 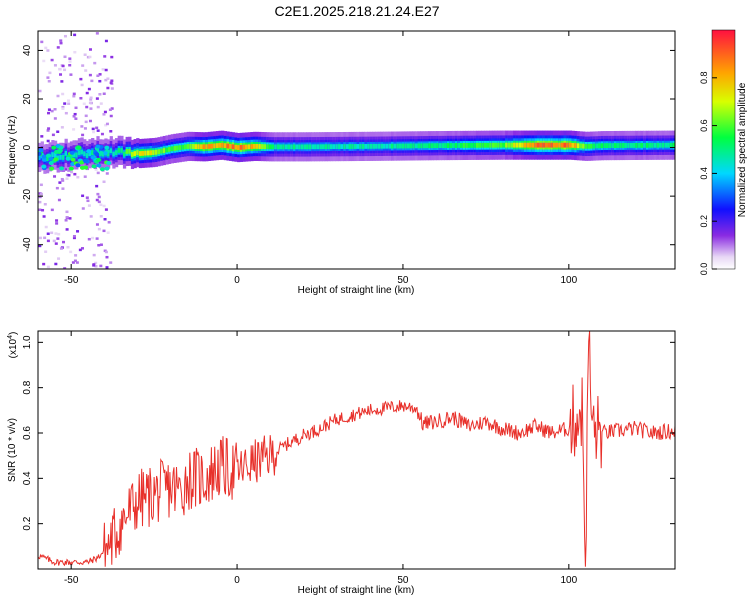 What do you see at coordinates (71, 580) in the screenshot?
I see `snr-x-tick-label: -50` at bounding box center [71, 580].